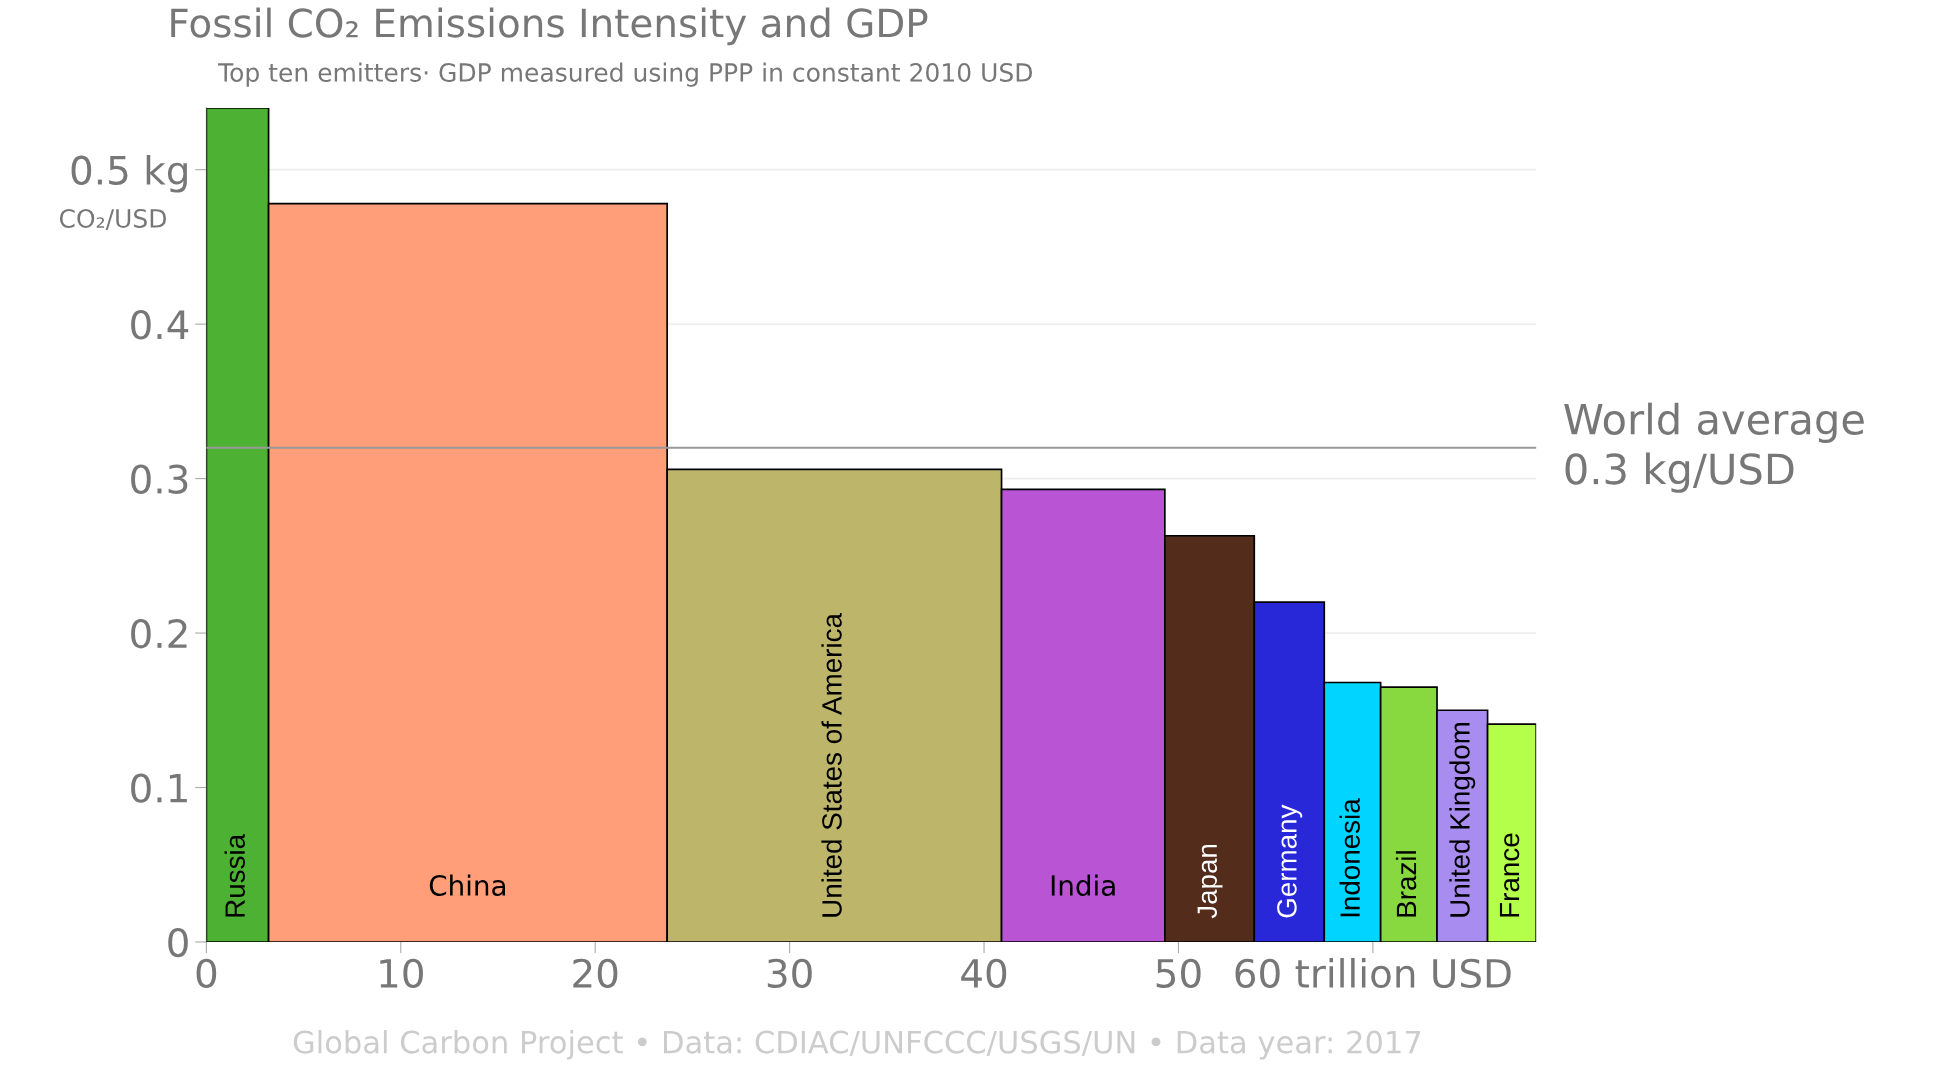 The height and width of the screenshot is (1079, 1947). Describe the element at coordinates (1373, 973) in the screenshot. I see `x-tick-label: 60 trillion USD` at that location.